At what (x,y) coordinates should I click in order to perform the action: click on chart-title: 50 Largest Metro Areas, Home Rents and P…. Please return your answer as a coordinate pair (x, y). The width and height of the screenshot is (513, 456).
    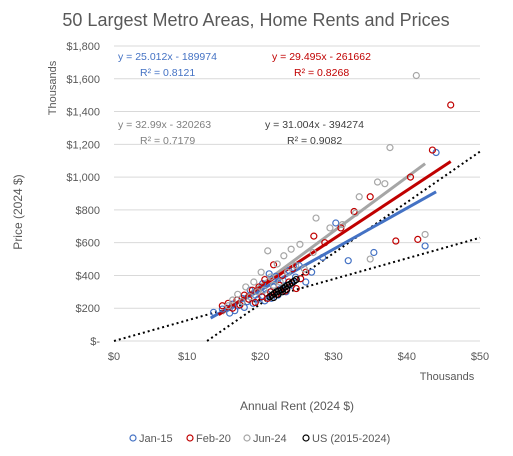
    Looking at the image, I should click on (255, 20).